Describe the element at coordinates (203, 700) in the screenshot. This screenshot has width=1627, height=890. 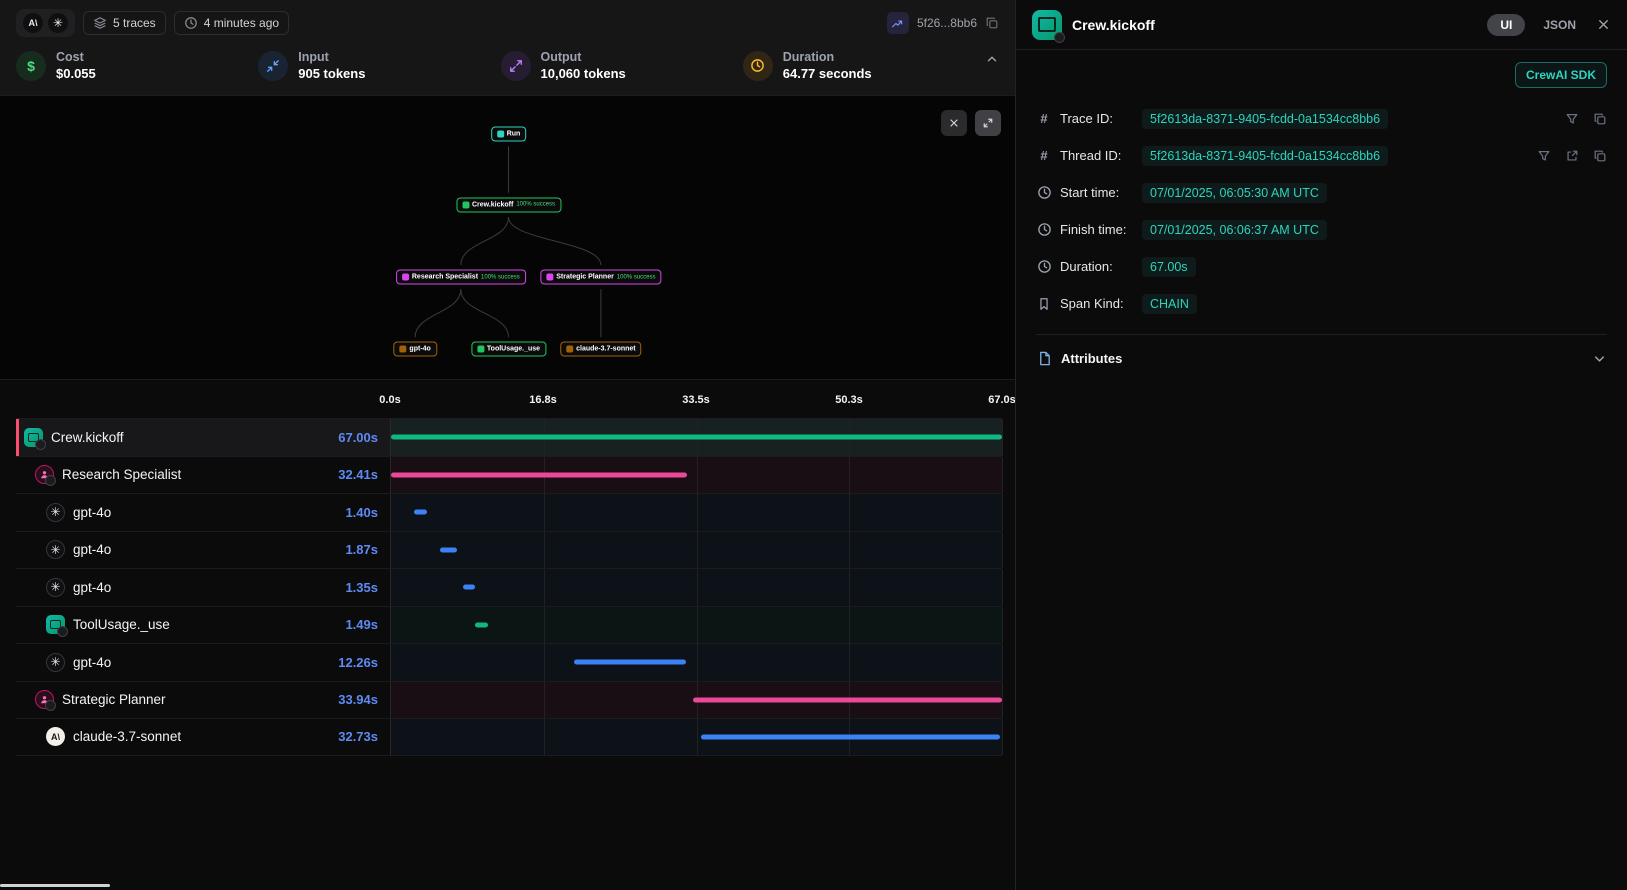
I see `row-label-cell: Strategic Planner 33.94s` at that location.